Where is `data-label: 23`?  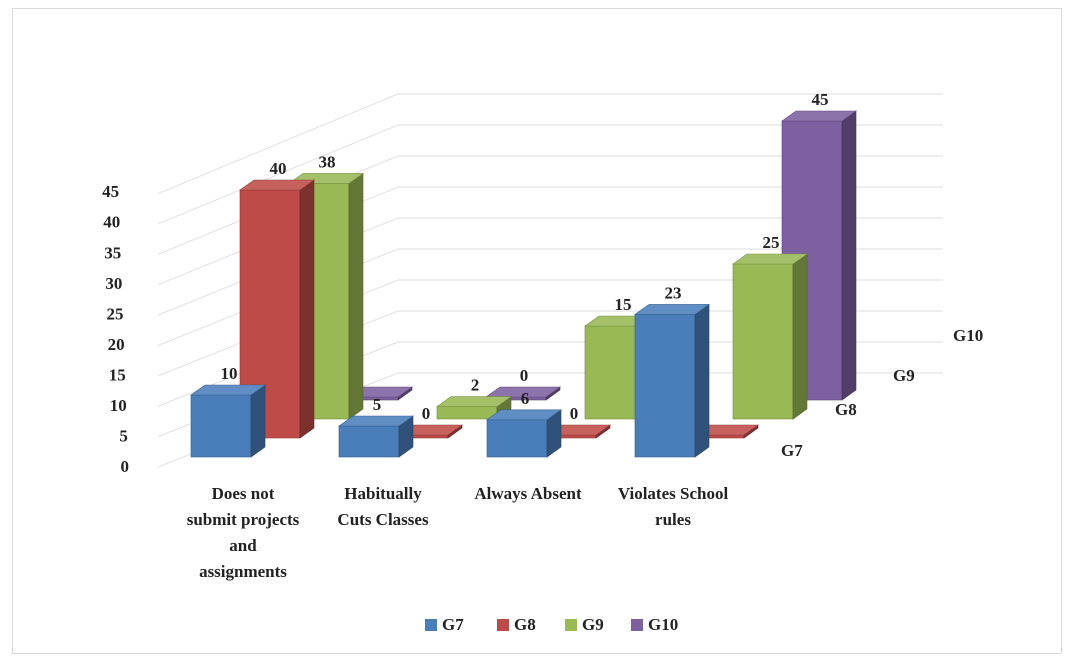
data-label: 23 is located at coordinates (673, 292).